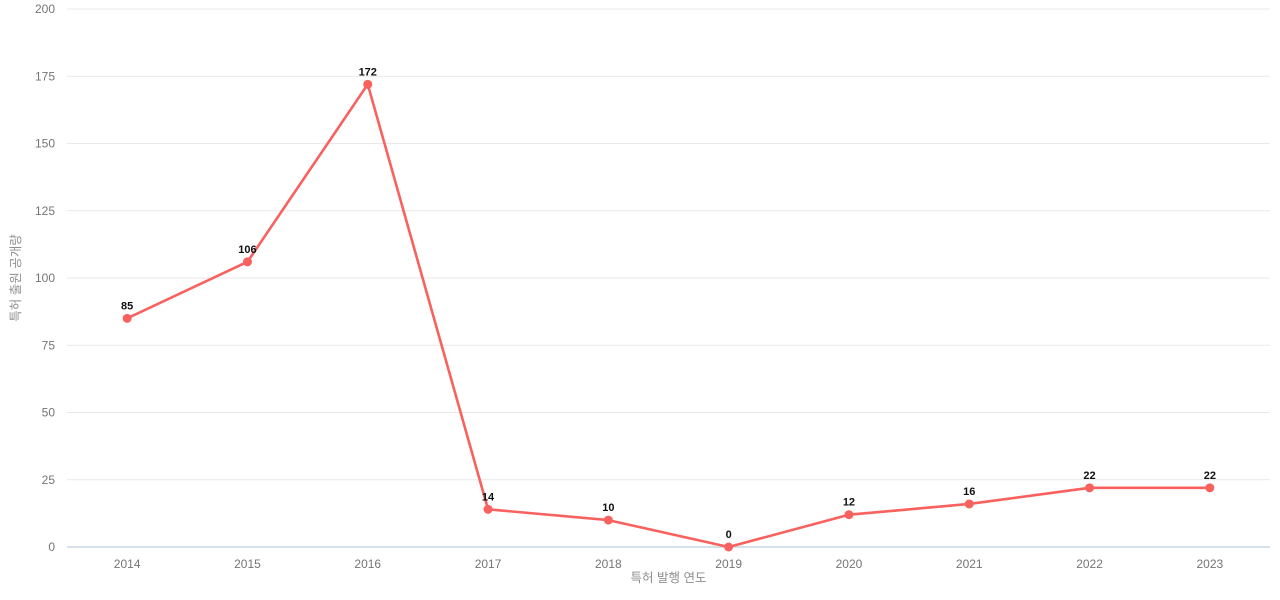 The image size is (1280, 600). Describe the element at coordinates (45, 144) in the screenshot. I see `y-tick-label: 150` at that location.